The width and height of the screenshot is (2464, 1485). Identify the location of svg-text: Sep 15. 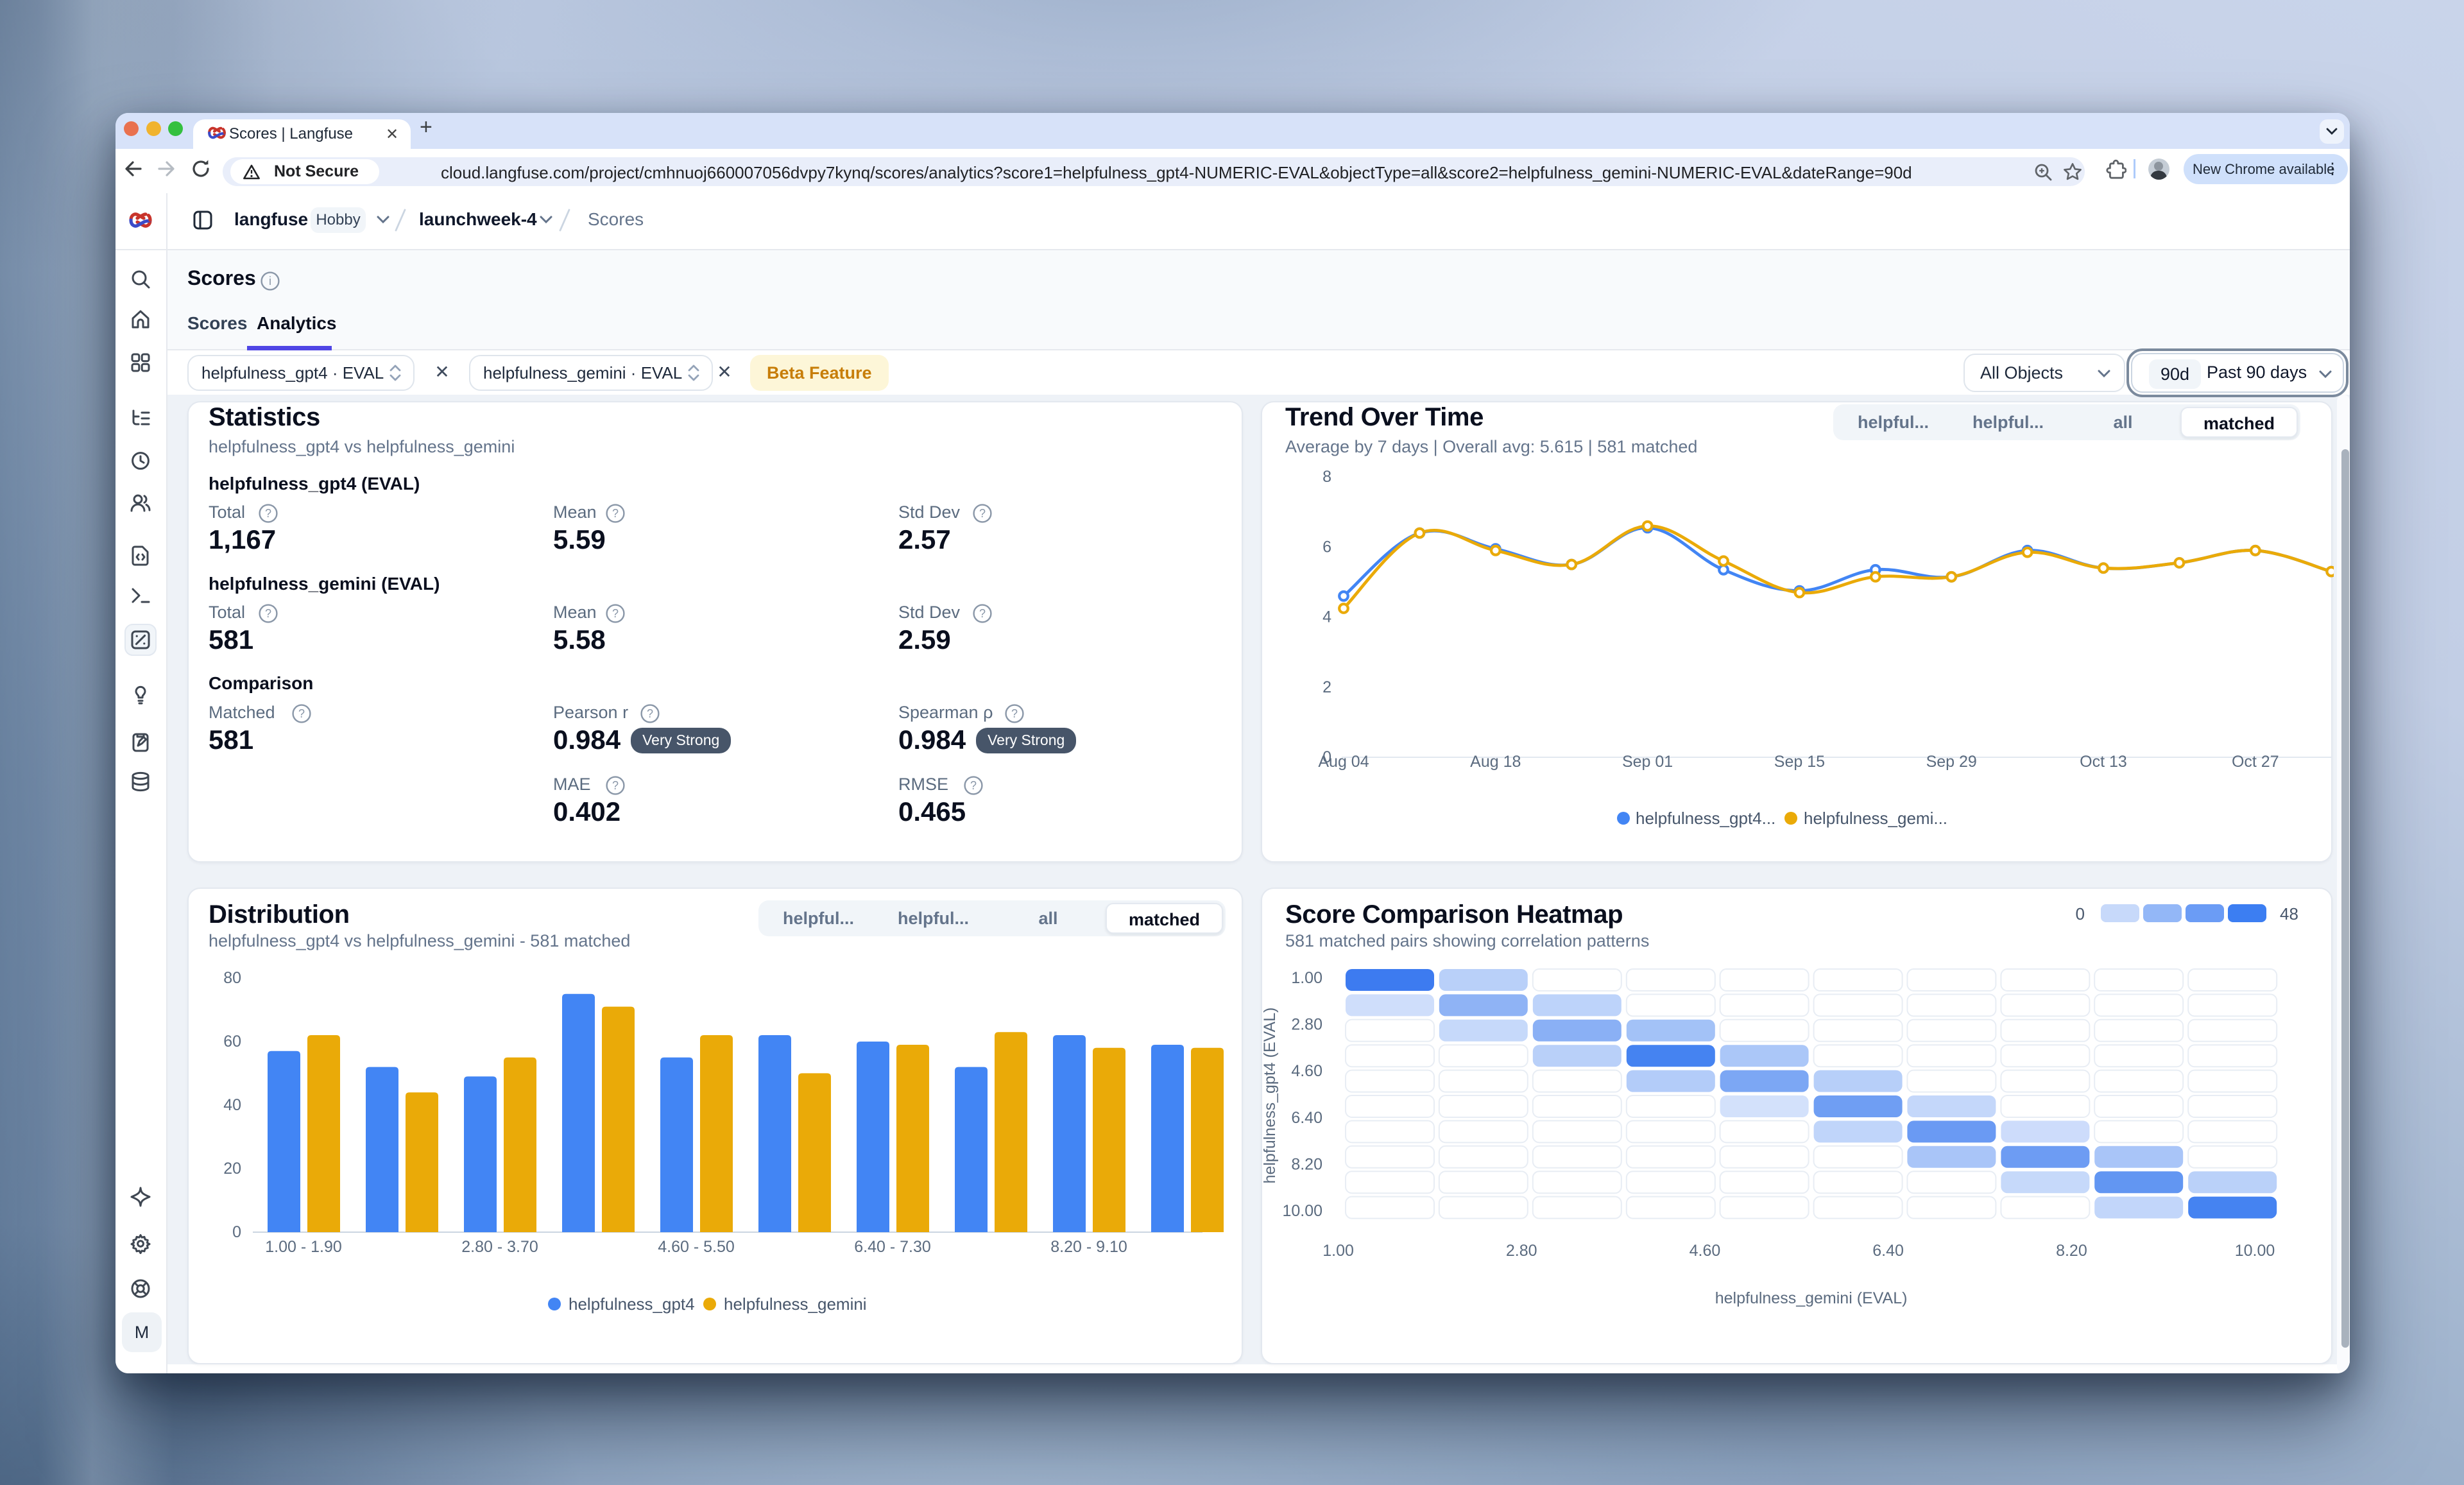
(1799, 762).